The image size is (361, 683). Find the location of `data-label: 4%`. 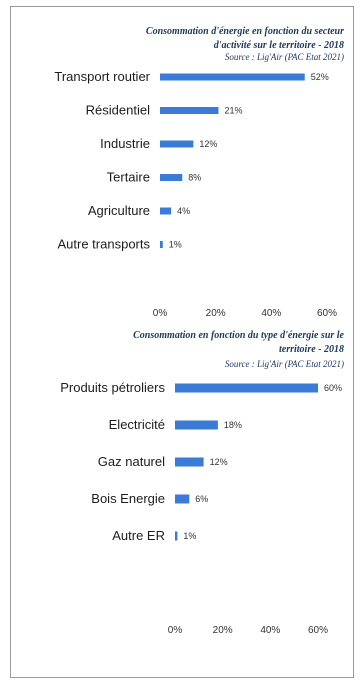

data-label: 4% is located at coordinates (183, 211).